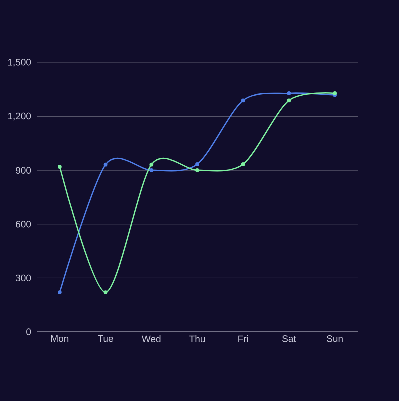 The height and width of the screenshot is (401, 399). What do you see at coordinates (29, 332) in the screenshot?
I see `y-tick-label: 0` at bounding box center [29, 332].